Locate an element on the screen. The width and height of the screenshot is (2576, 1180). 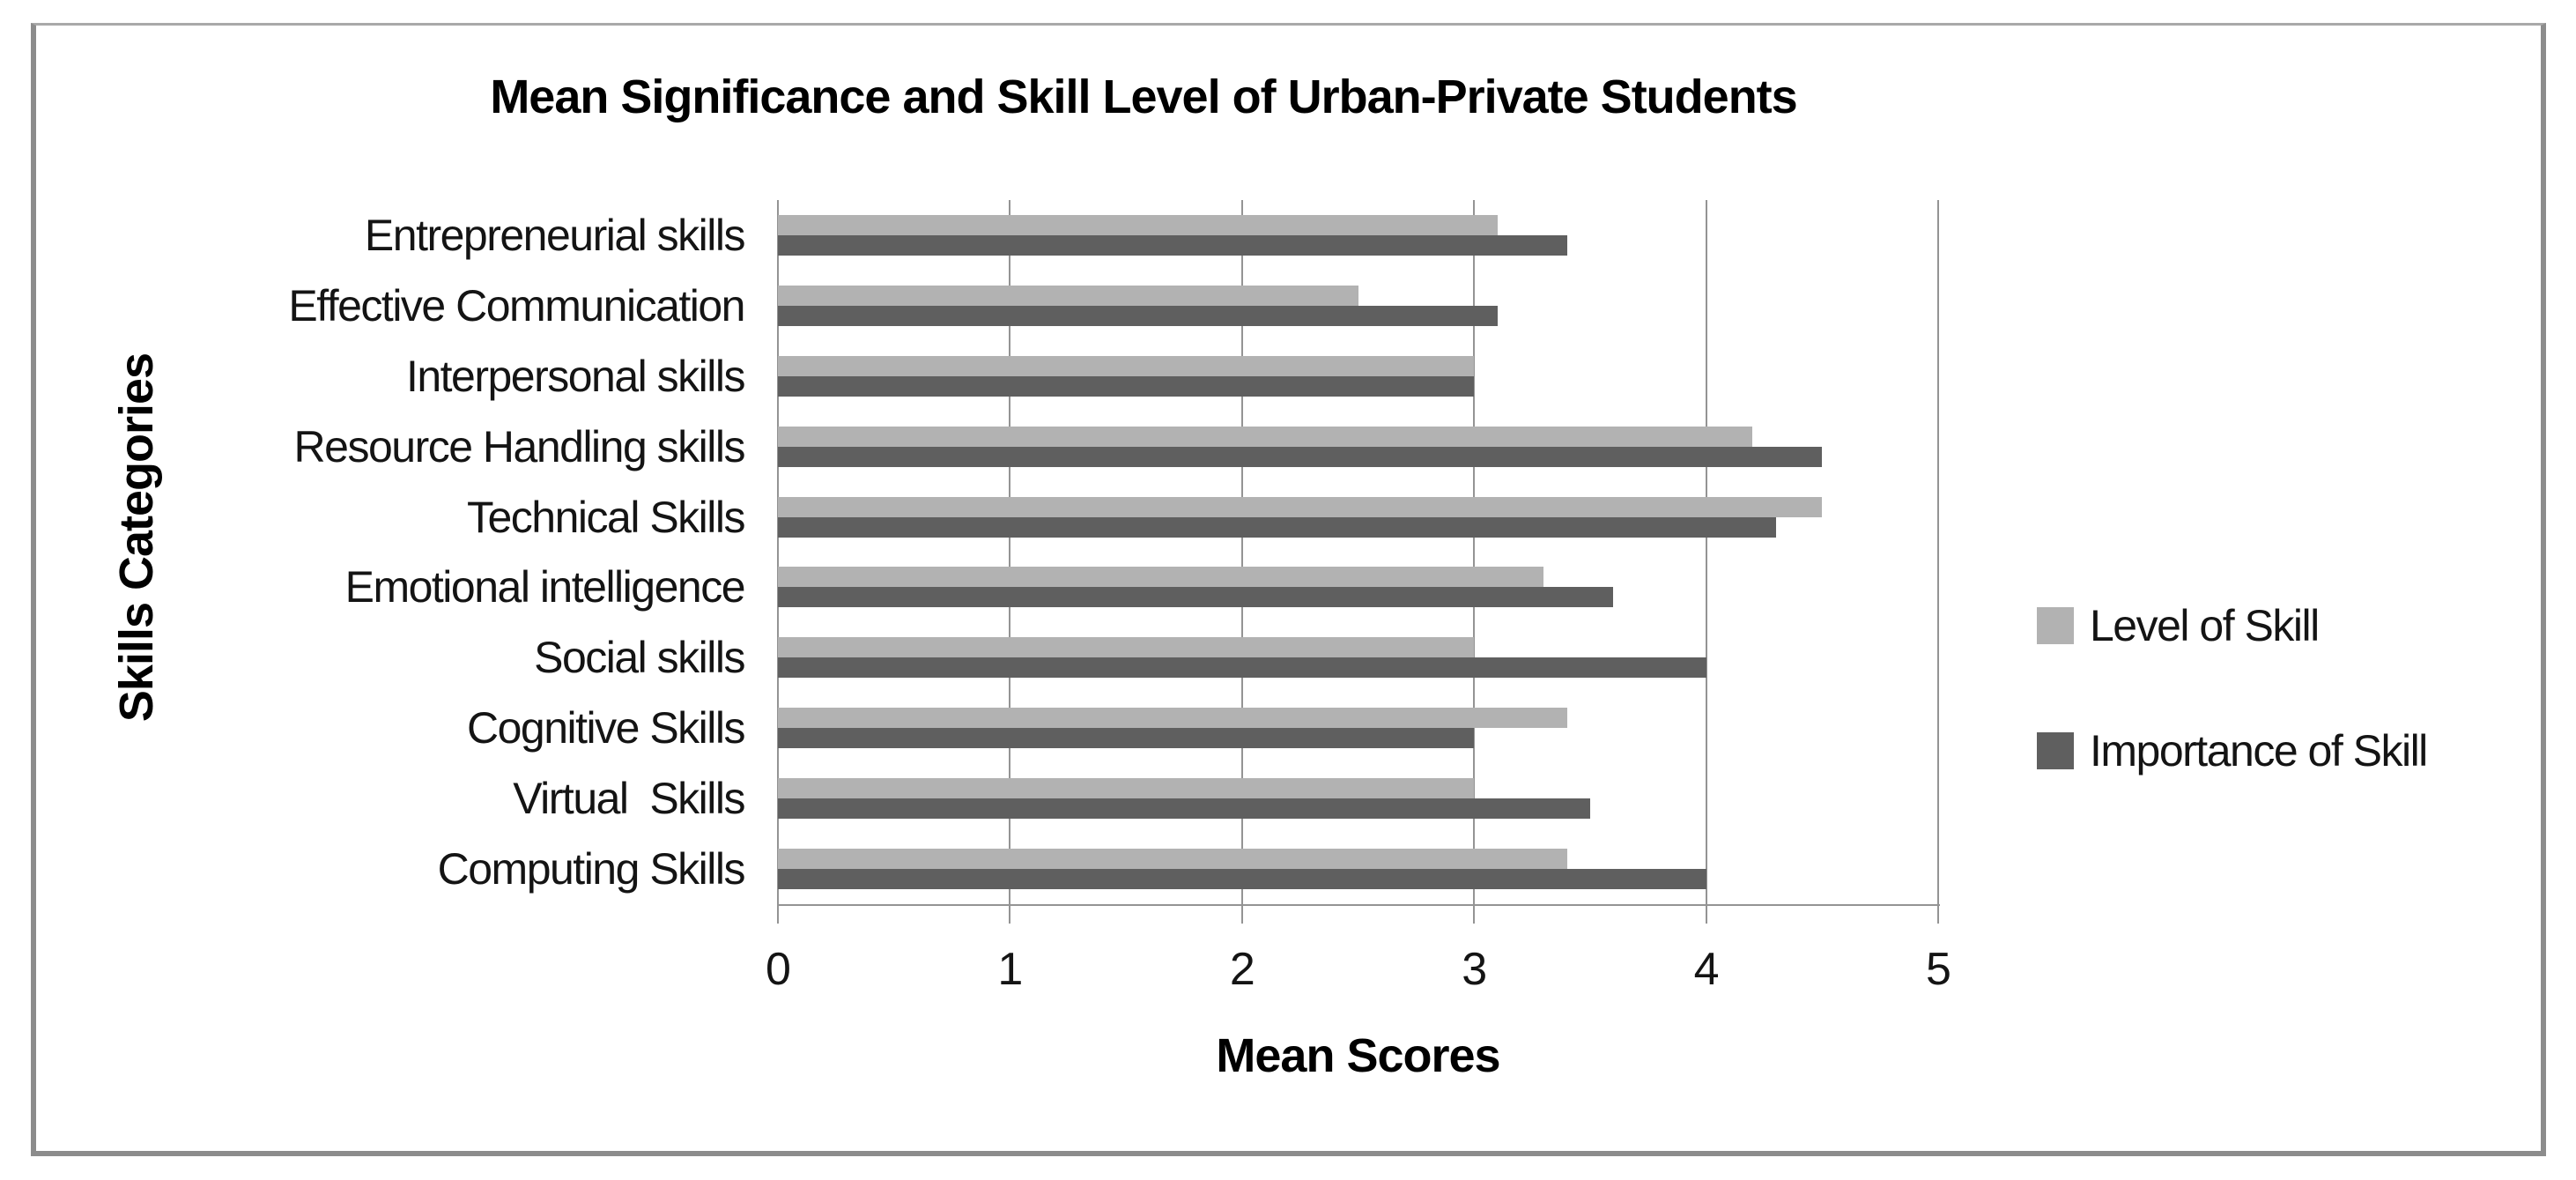
x-tick-label: 4 is located at coordinates (1707, 970).